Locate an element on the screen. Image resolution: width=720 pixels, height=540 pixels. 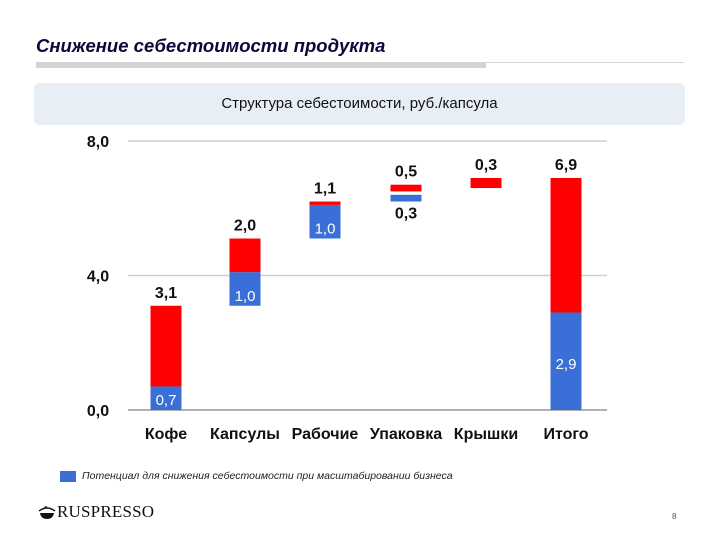
y-tick-label: 4,0 is located at coordinates (98, 277).